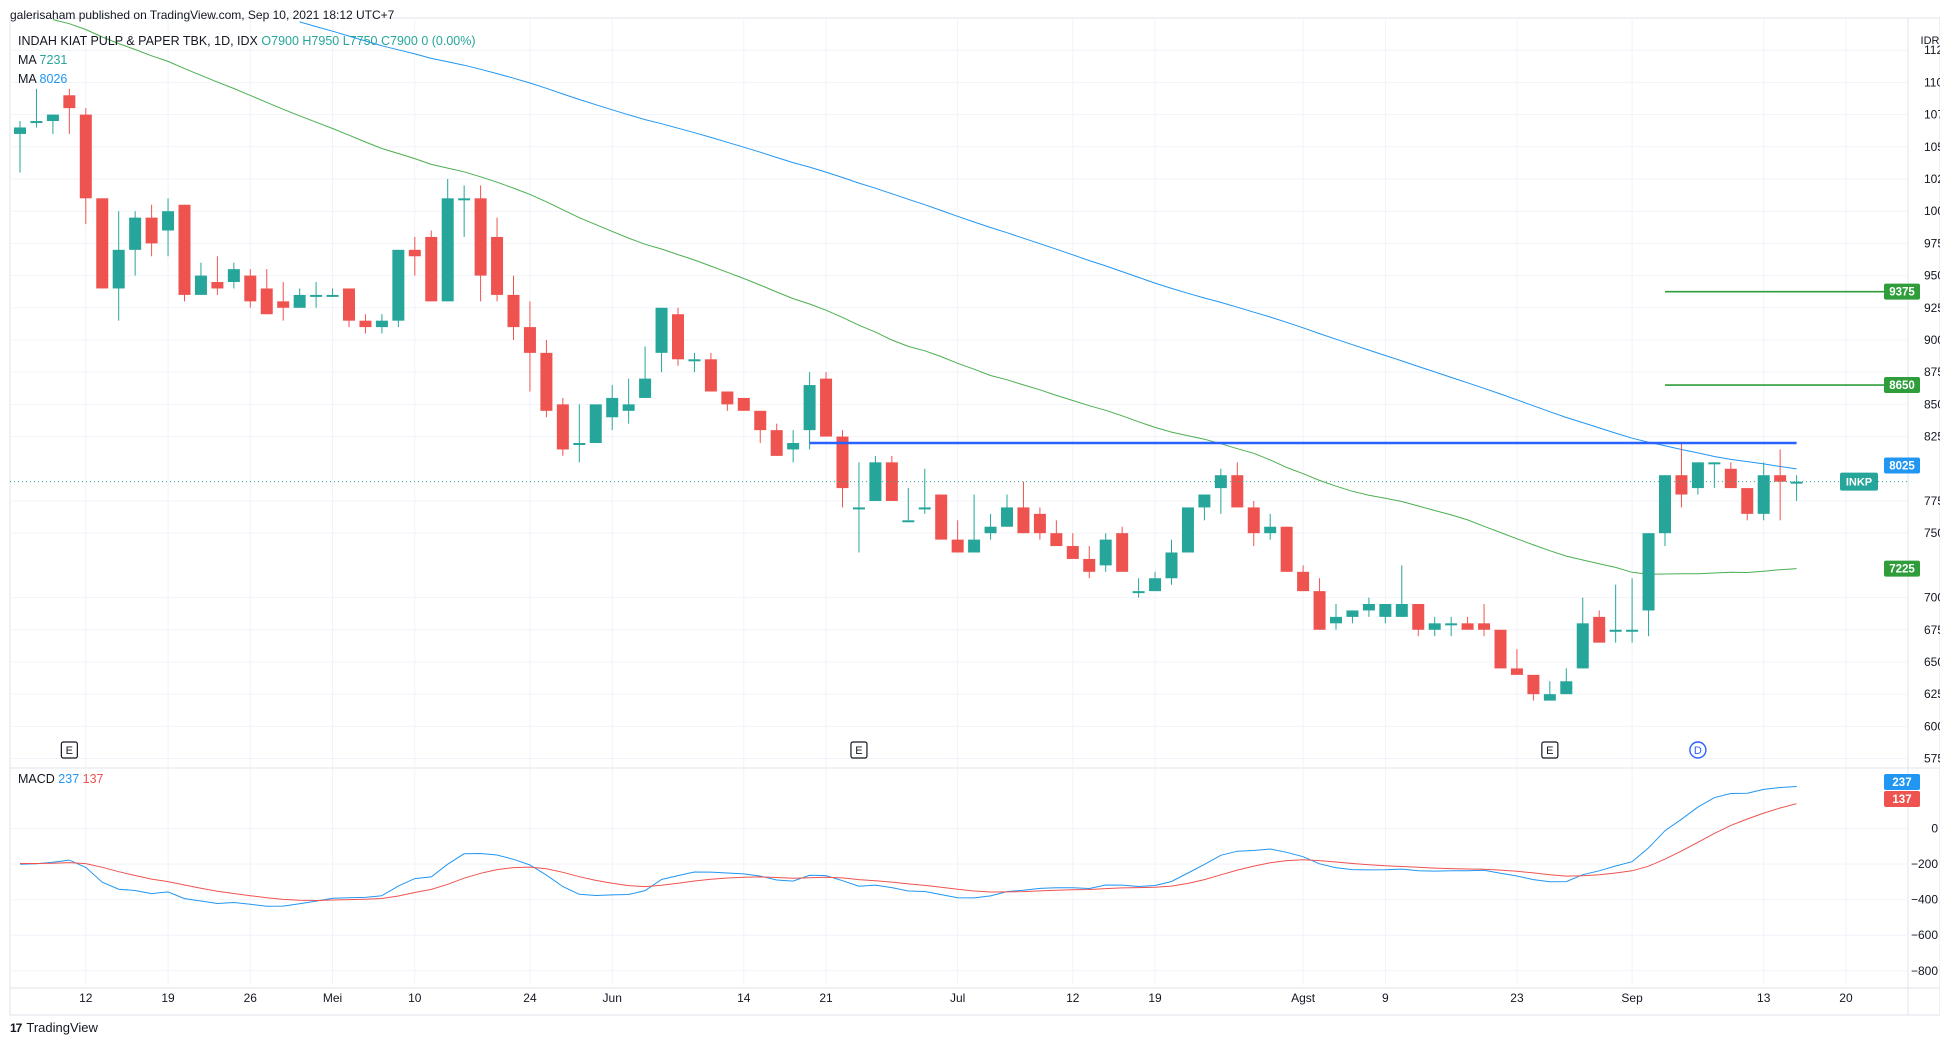 Image resolution: width=1940 pixels, height=1045 pixels. I want to click on symbol-tag, so click(1859, 481).